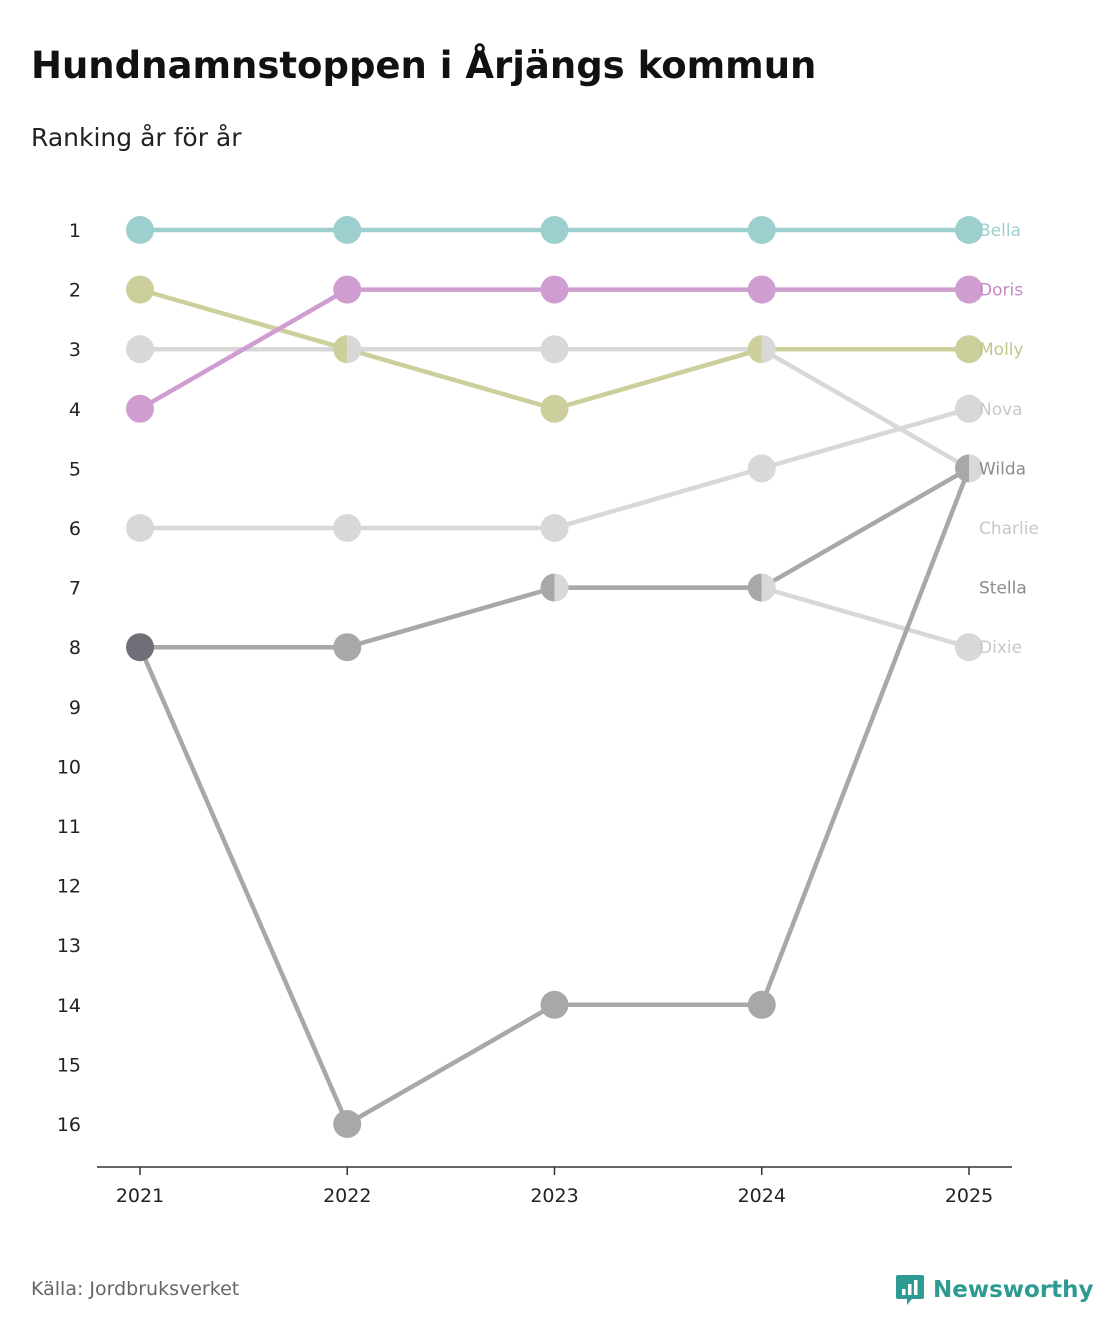 The image size is (1107, 1340). Describe the element at coordinates (424, 65) in the screenshot. I see `chart-title: Hundnamnstoppen i Årjängs kommun` at that location.